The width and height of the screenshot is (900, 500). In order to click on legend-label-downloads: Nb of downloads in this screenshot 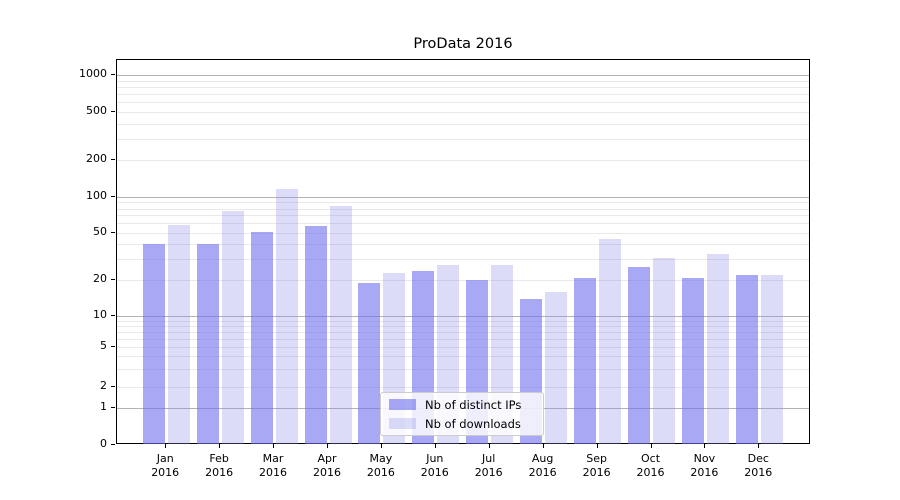, I will do `click(473, 423)`.